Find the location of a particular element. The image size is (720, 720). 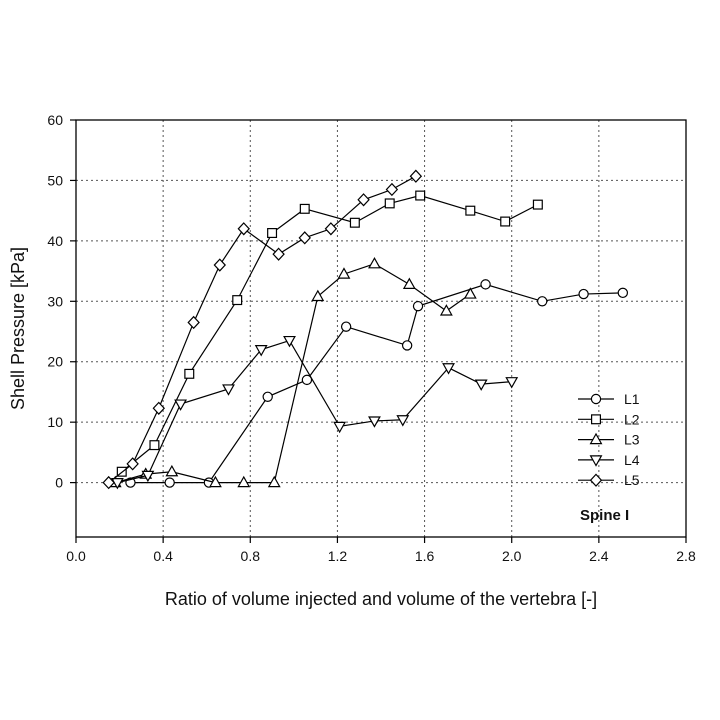

x-tick-label: 2.8 is located at coordinates (686, 556).